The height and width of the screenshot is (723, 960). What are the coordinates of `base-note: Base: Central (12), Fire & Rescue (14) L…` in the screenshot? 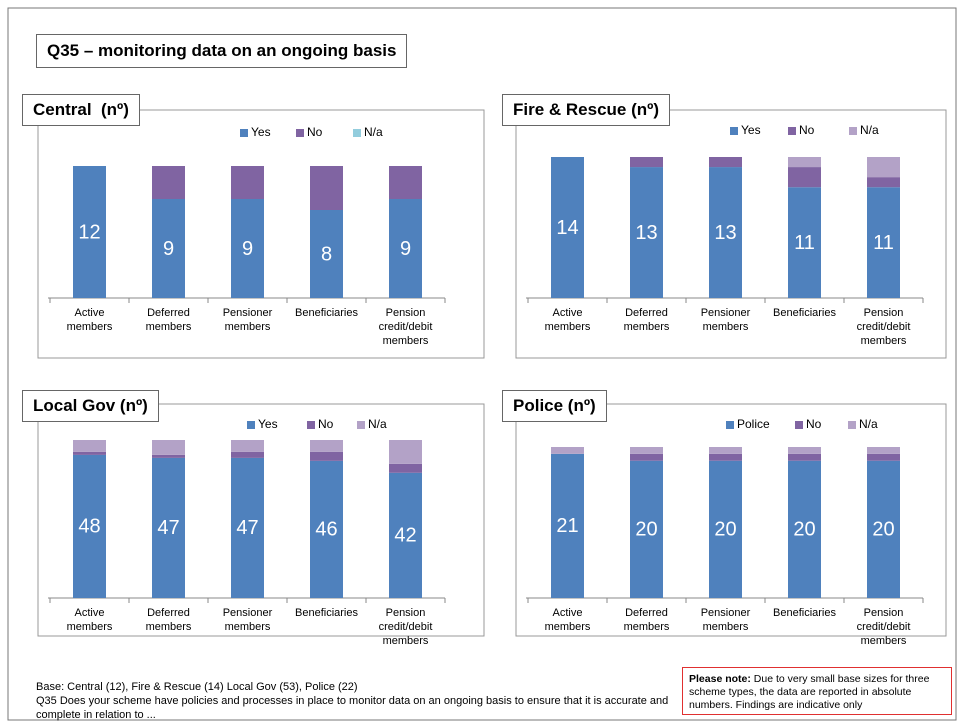 It's located at (197, 687).